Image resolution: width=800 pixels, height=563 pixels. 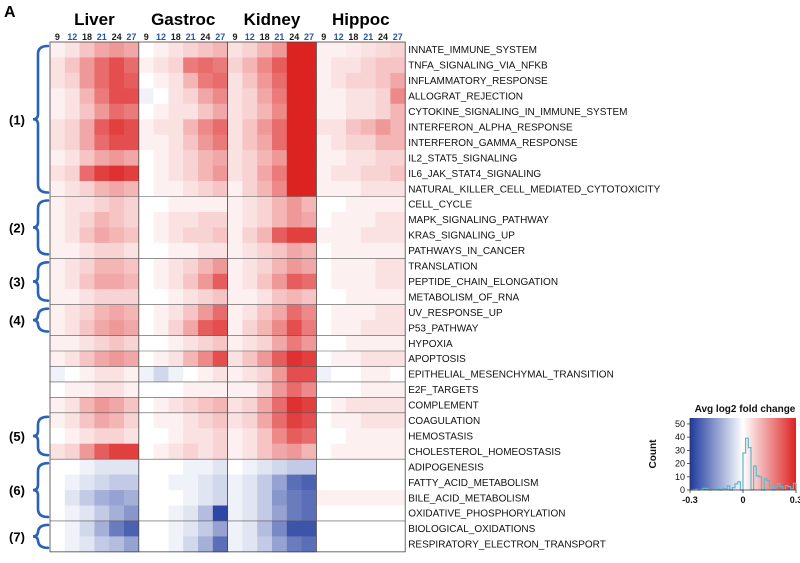 What do you see at coordinates (146, 37) in the screenshot?
I see `timepoint-label: 9` at bounding box center [146, 37].